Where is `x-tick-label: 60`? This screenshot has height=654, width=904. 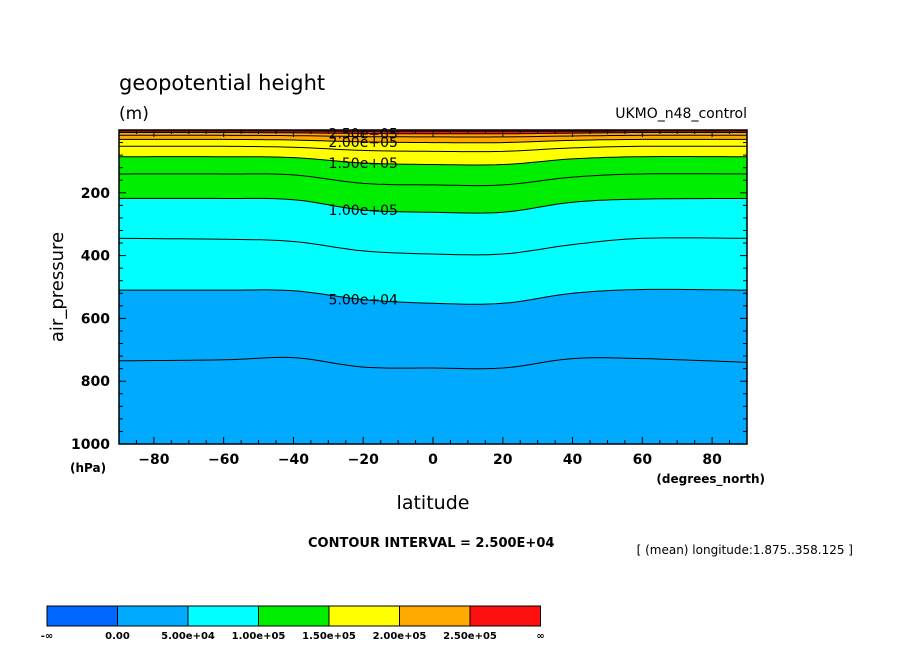
x-tick-label: 60 is located at coordinates (643, 460).